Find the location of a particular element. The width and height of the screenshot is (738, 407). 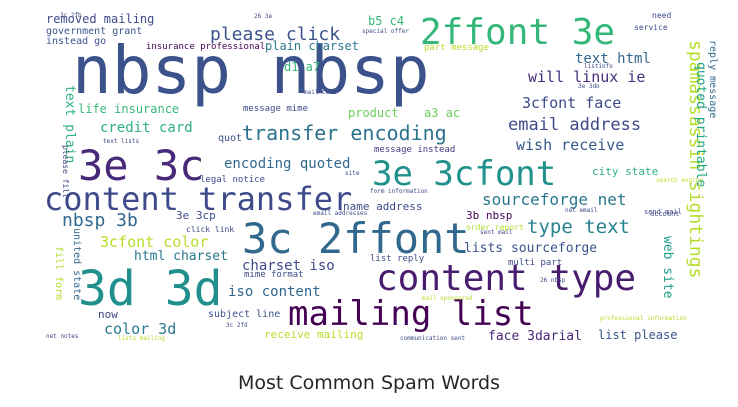

cloud-word: credit card is located at coordinates (146, 128).